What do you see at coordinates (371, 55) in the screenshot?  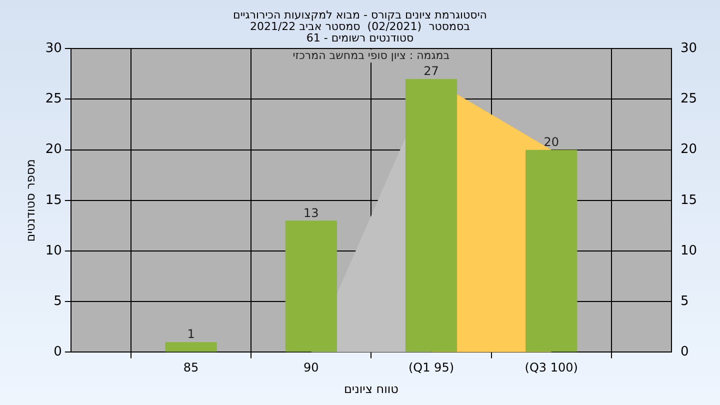 I see `annotation: במגמה : ציון סופי במחשב המרכזי` at bounding box center [371, 55].